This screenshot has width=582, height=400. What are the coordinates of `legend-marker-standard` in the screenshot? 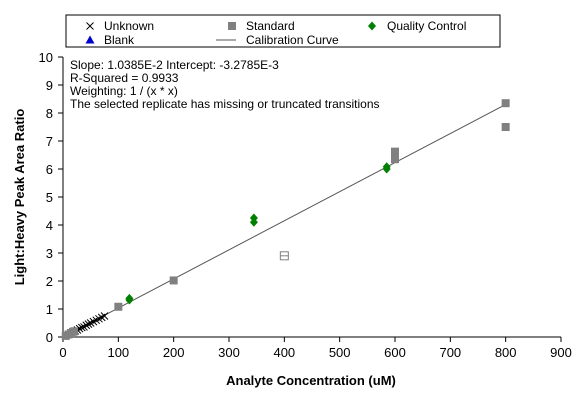 It's located at (232, 26).